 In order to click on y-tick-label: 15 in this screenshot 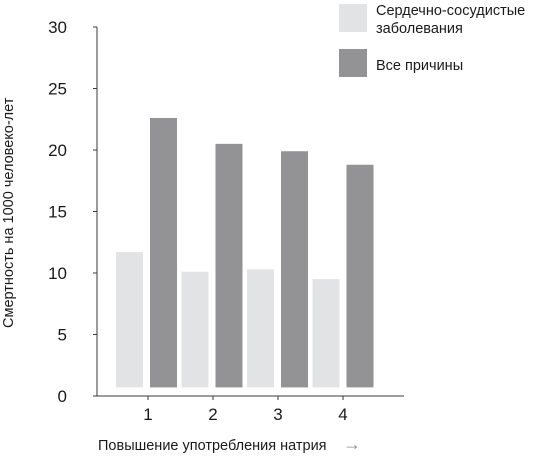, I will do `click(57, 212)`.